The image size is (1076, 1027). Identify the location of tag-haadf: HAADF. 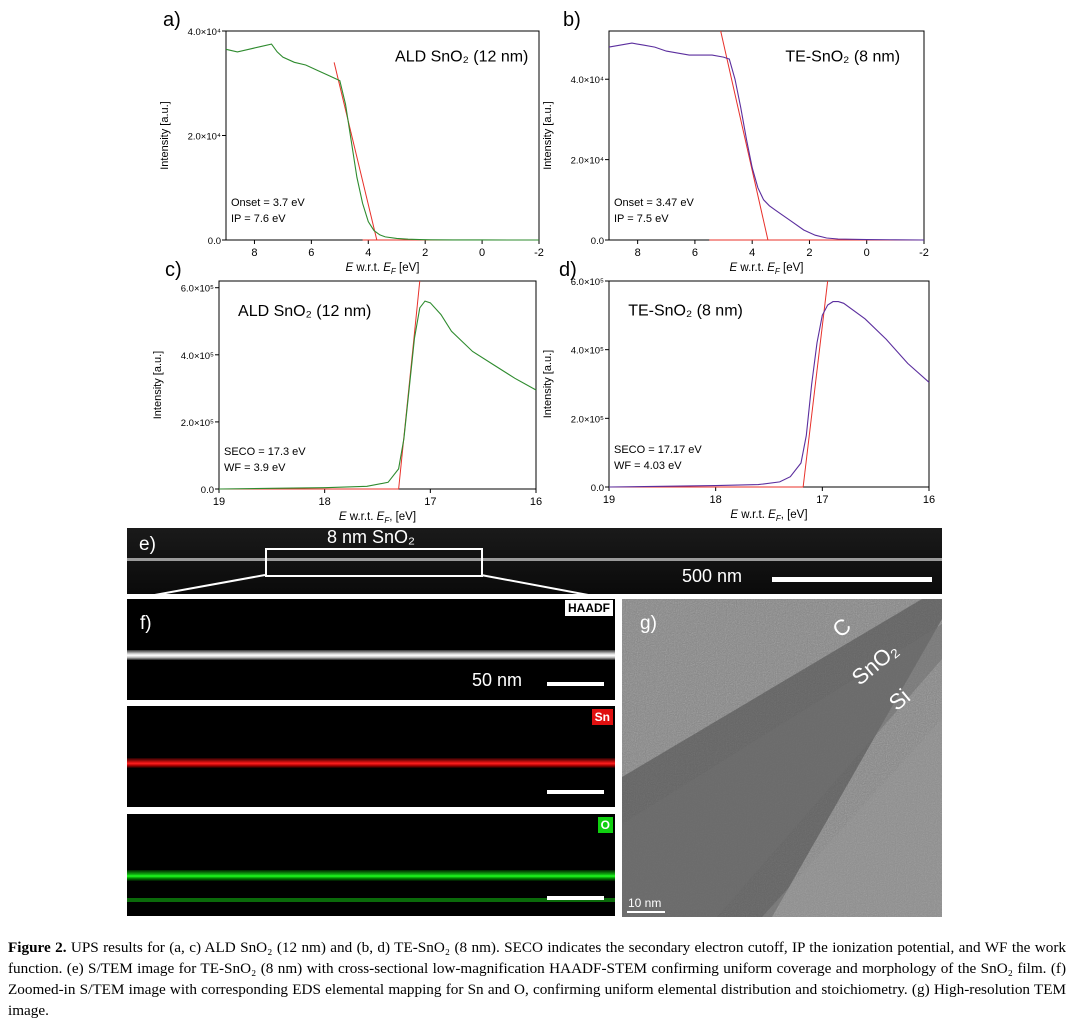
(589, 608).